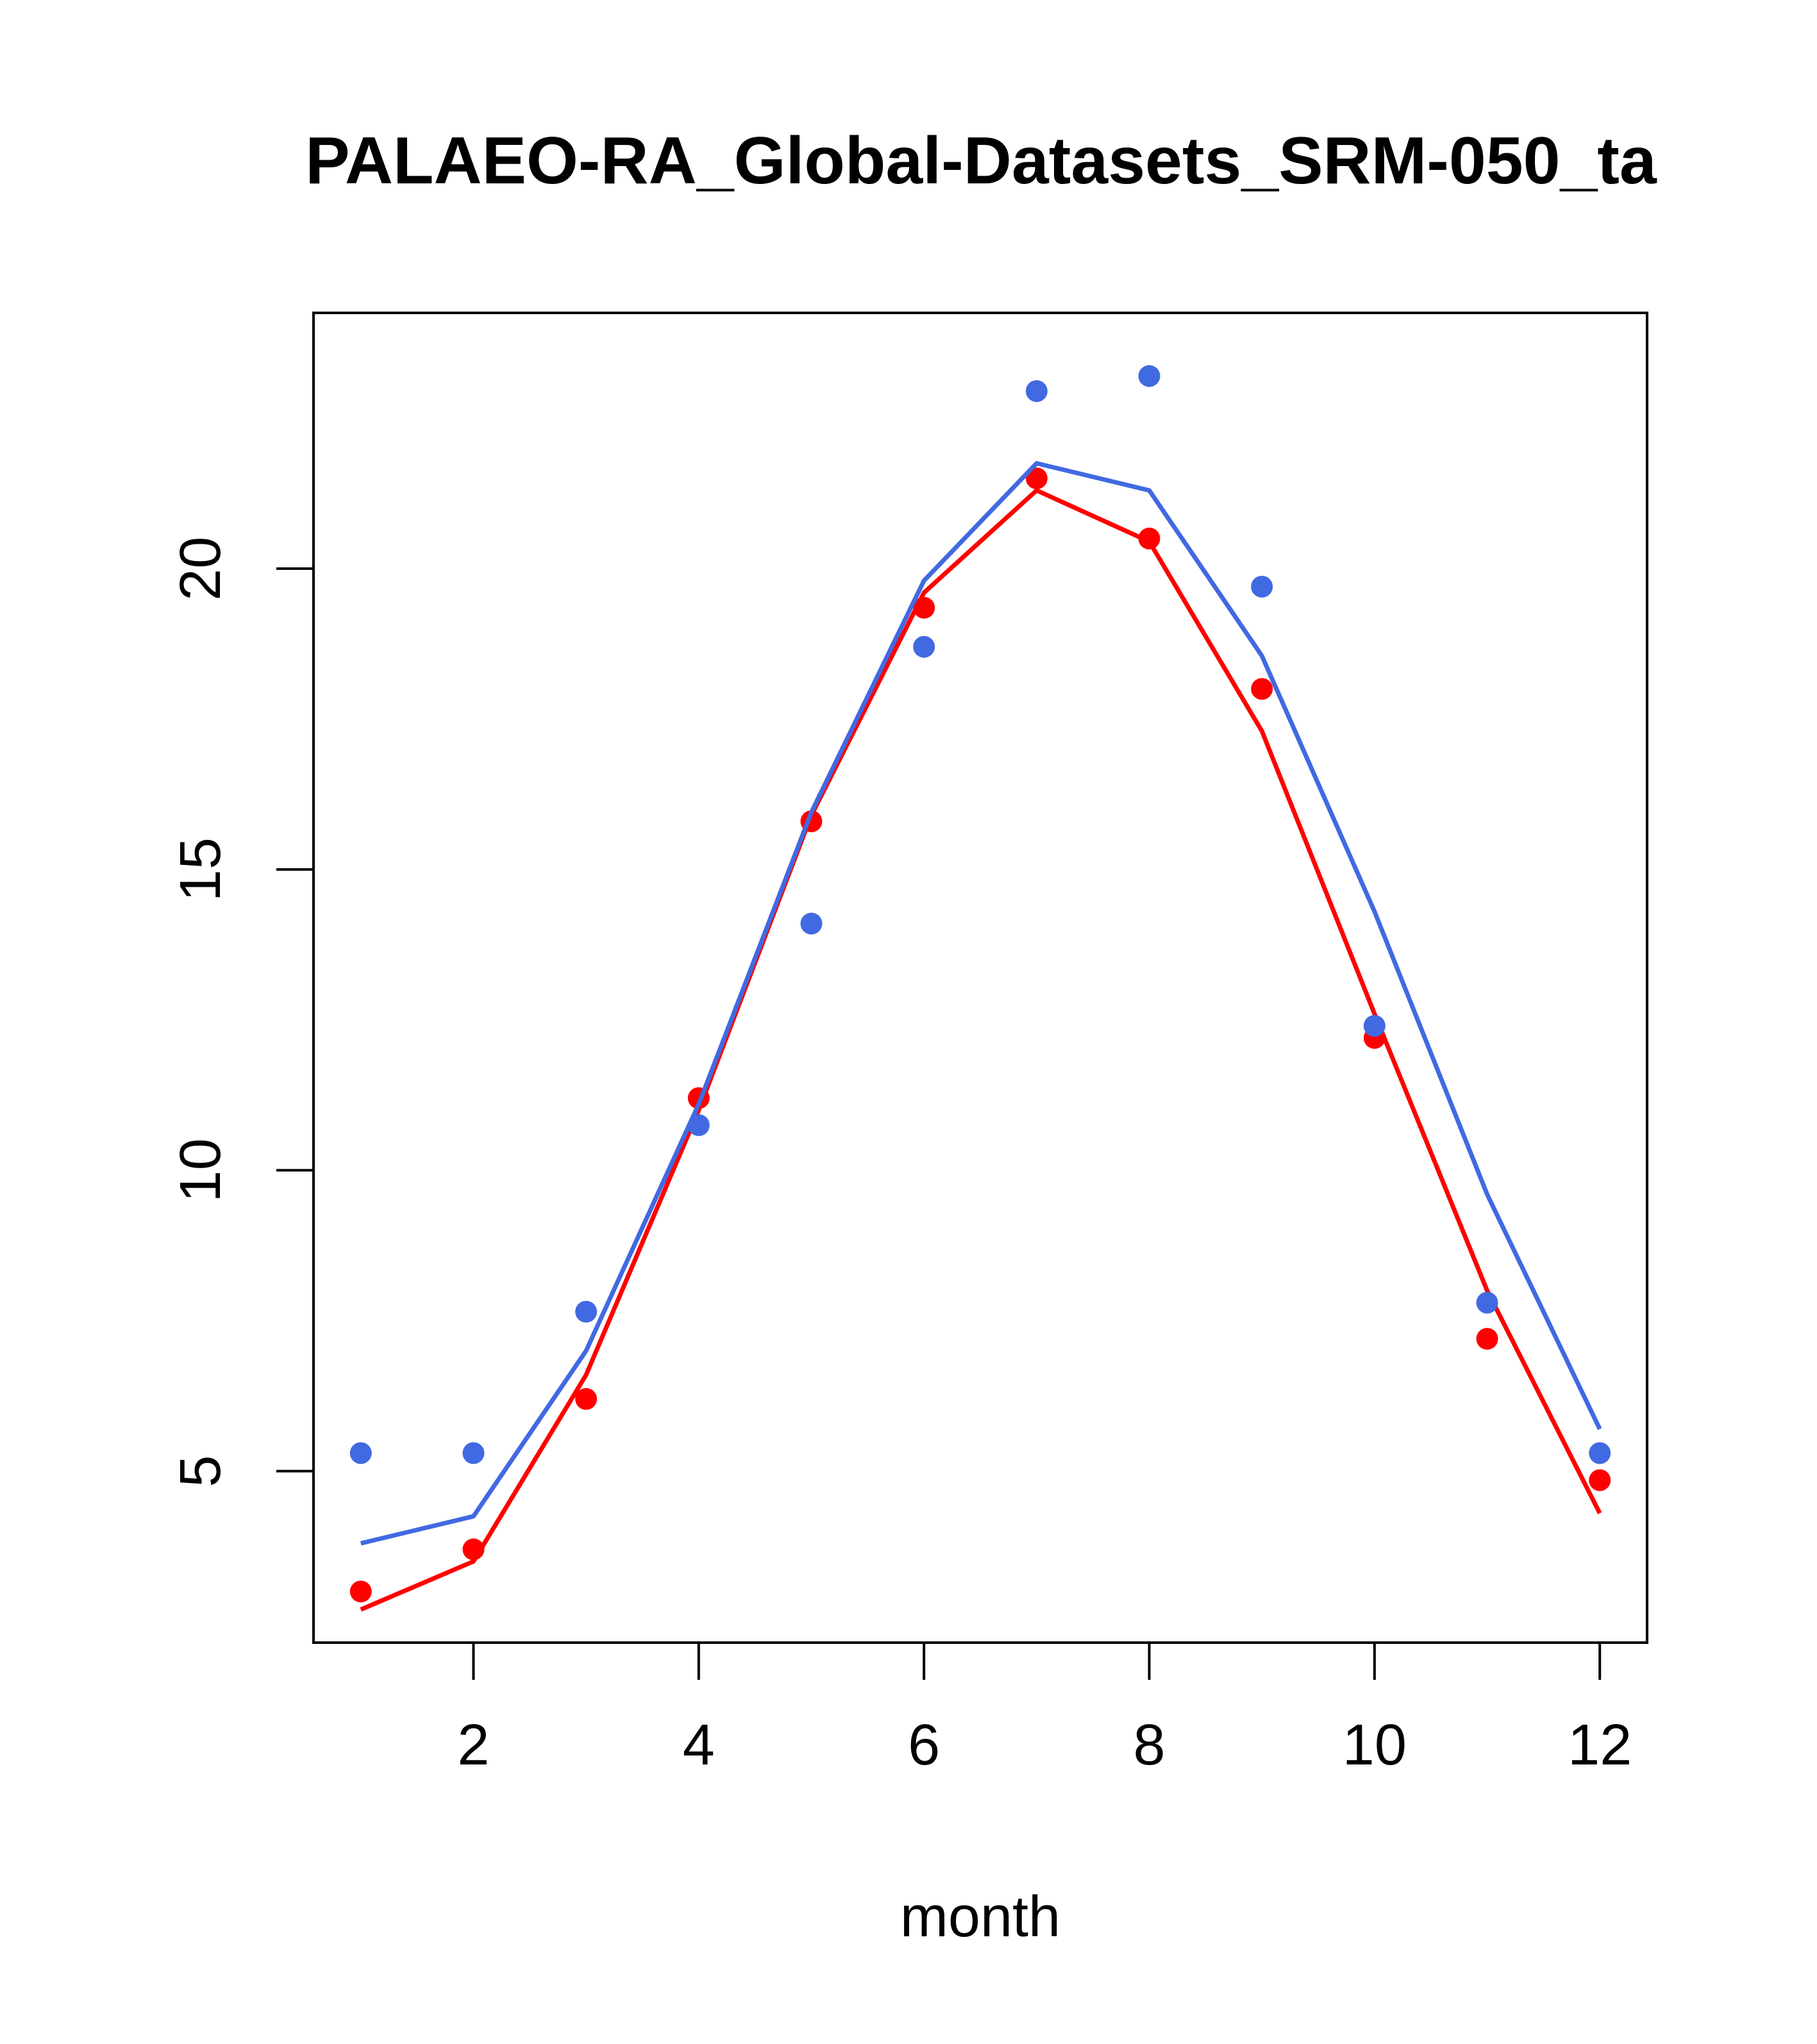 This screenshot has width=1817, height=2044. I want to click on y-tick-label: 20, so click(201, 569).